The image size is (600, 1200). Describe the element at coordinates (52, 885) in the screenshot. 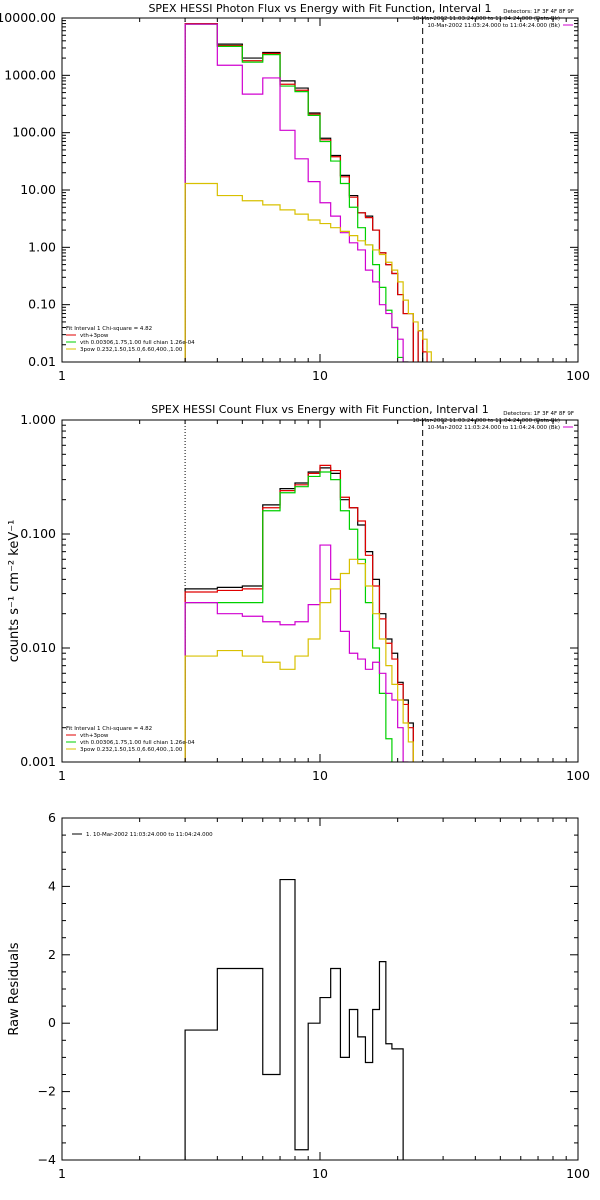

I see `y-tick-label: 4` at that location.